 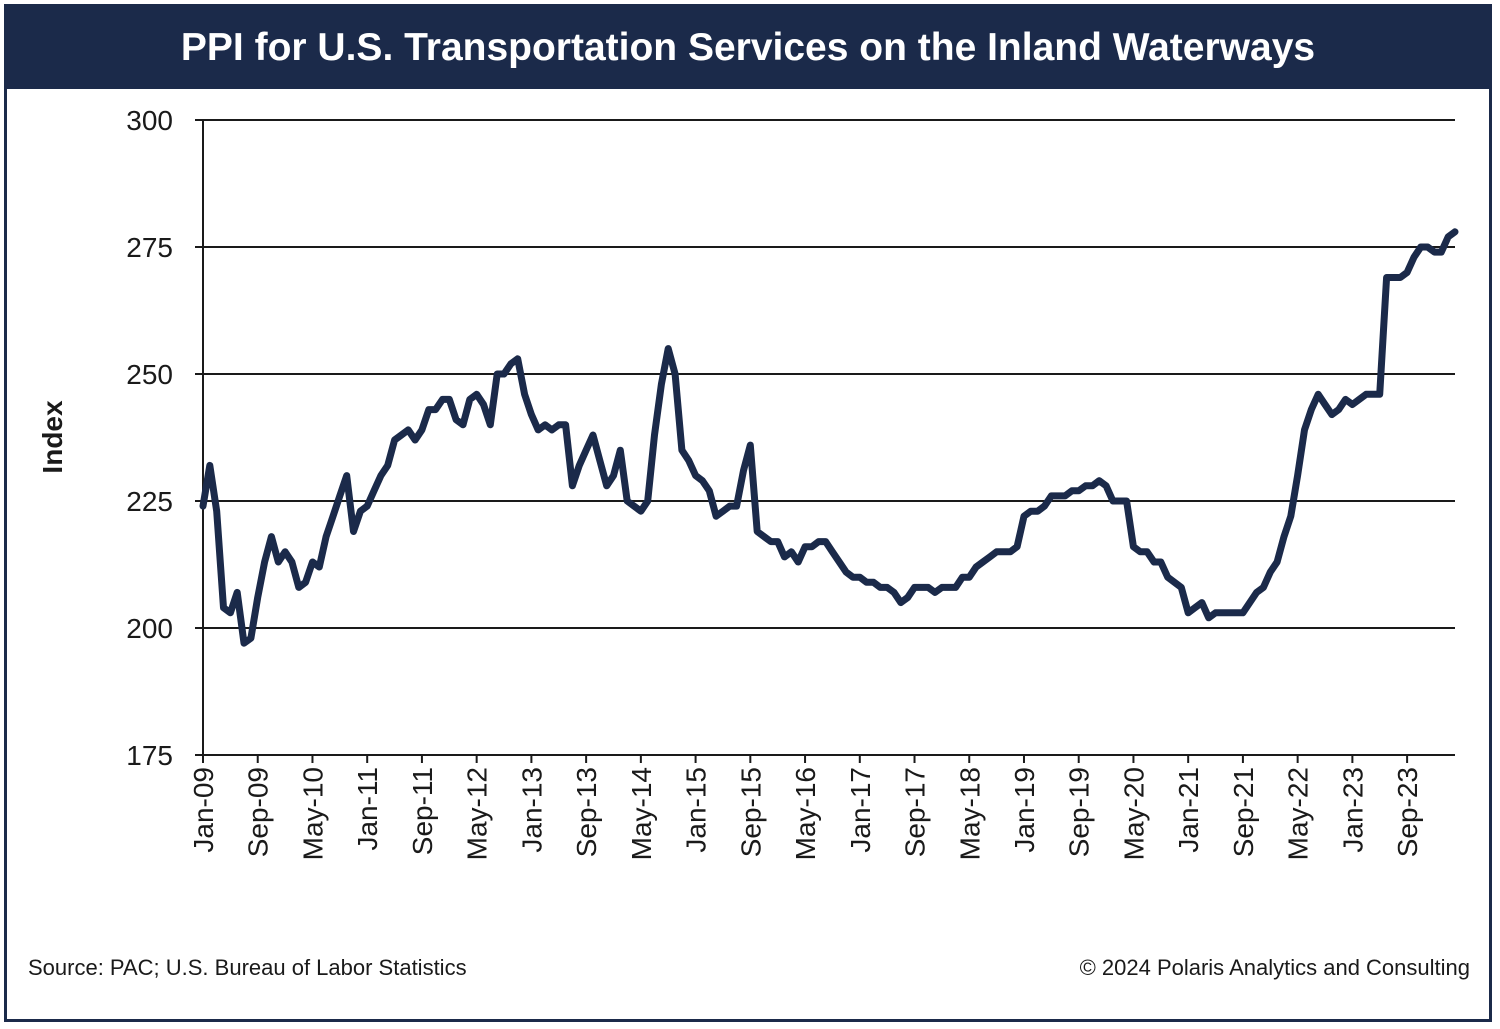 I want to click on y-tick-label: 175, so click(x=149, y=755).